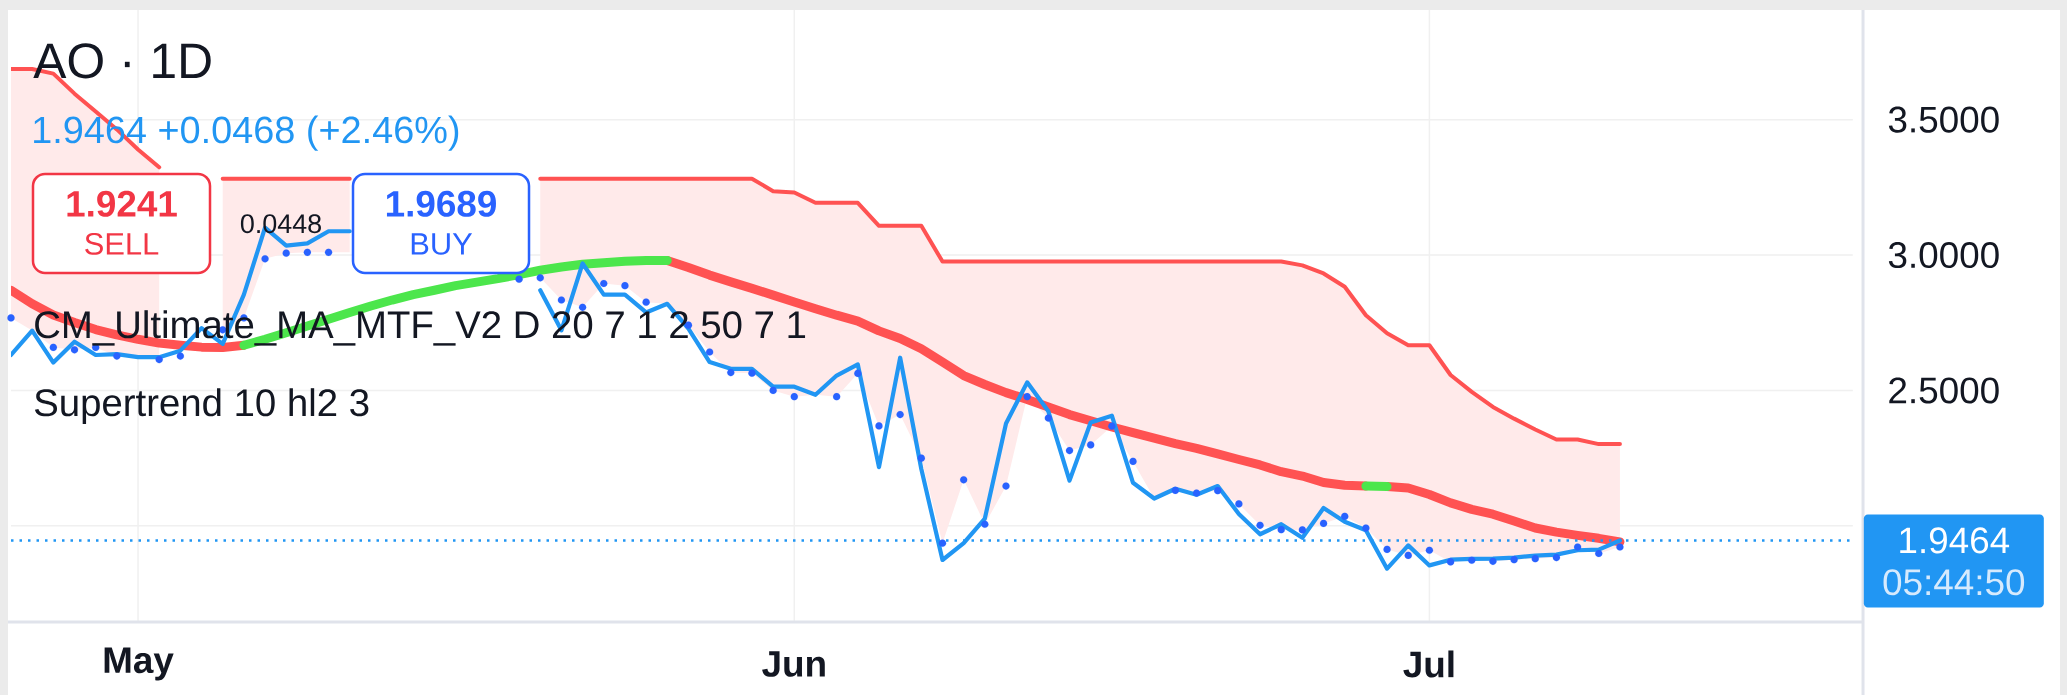 The height and width of the screenshot is (695, 2067). I want to click on annotation: 0.0448, so click(280, 224).